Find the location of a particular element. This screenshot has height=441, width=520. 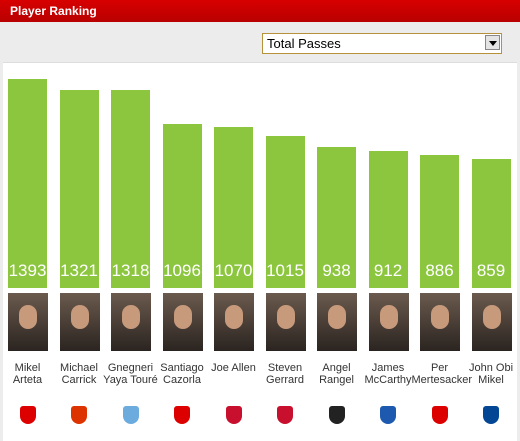

value-label: 1318 is located at coordinates (130, 270).